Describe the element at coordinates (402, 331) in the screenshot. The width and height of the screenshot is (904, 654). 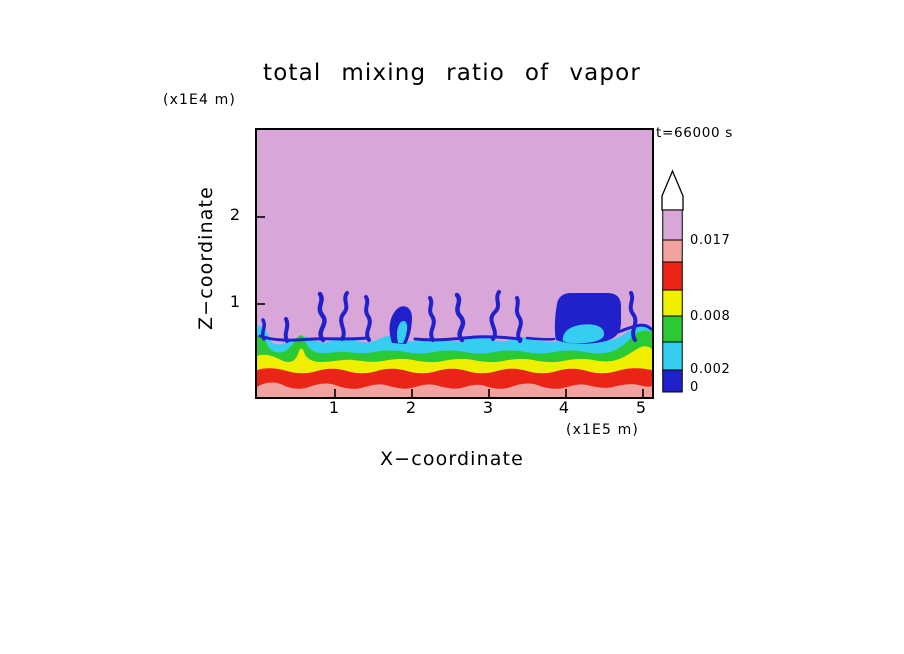
I see `cyan-core-left` at that location.